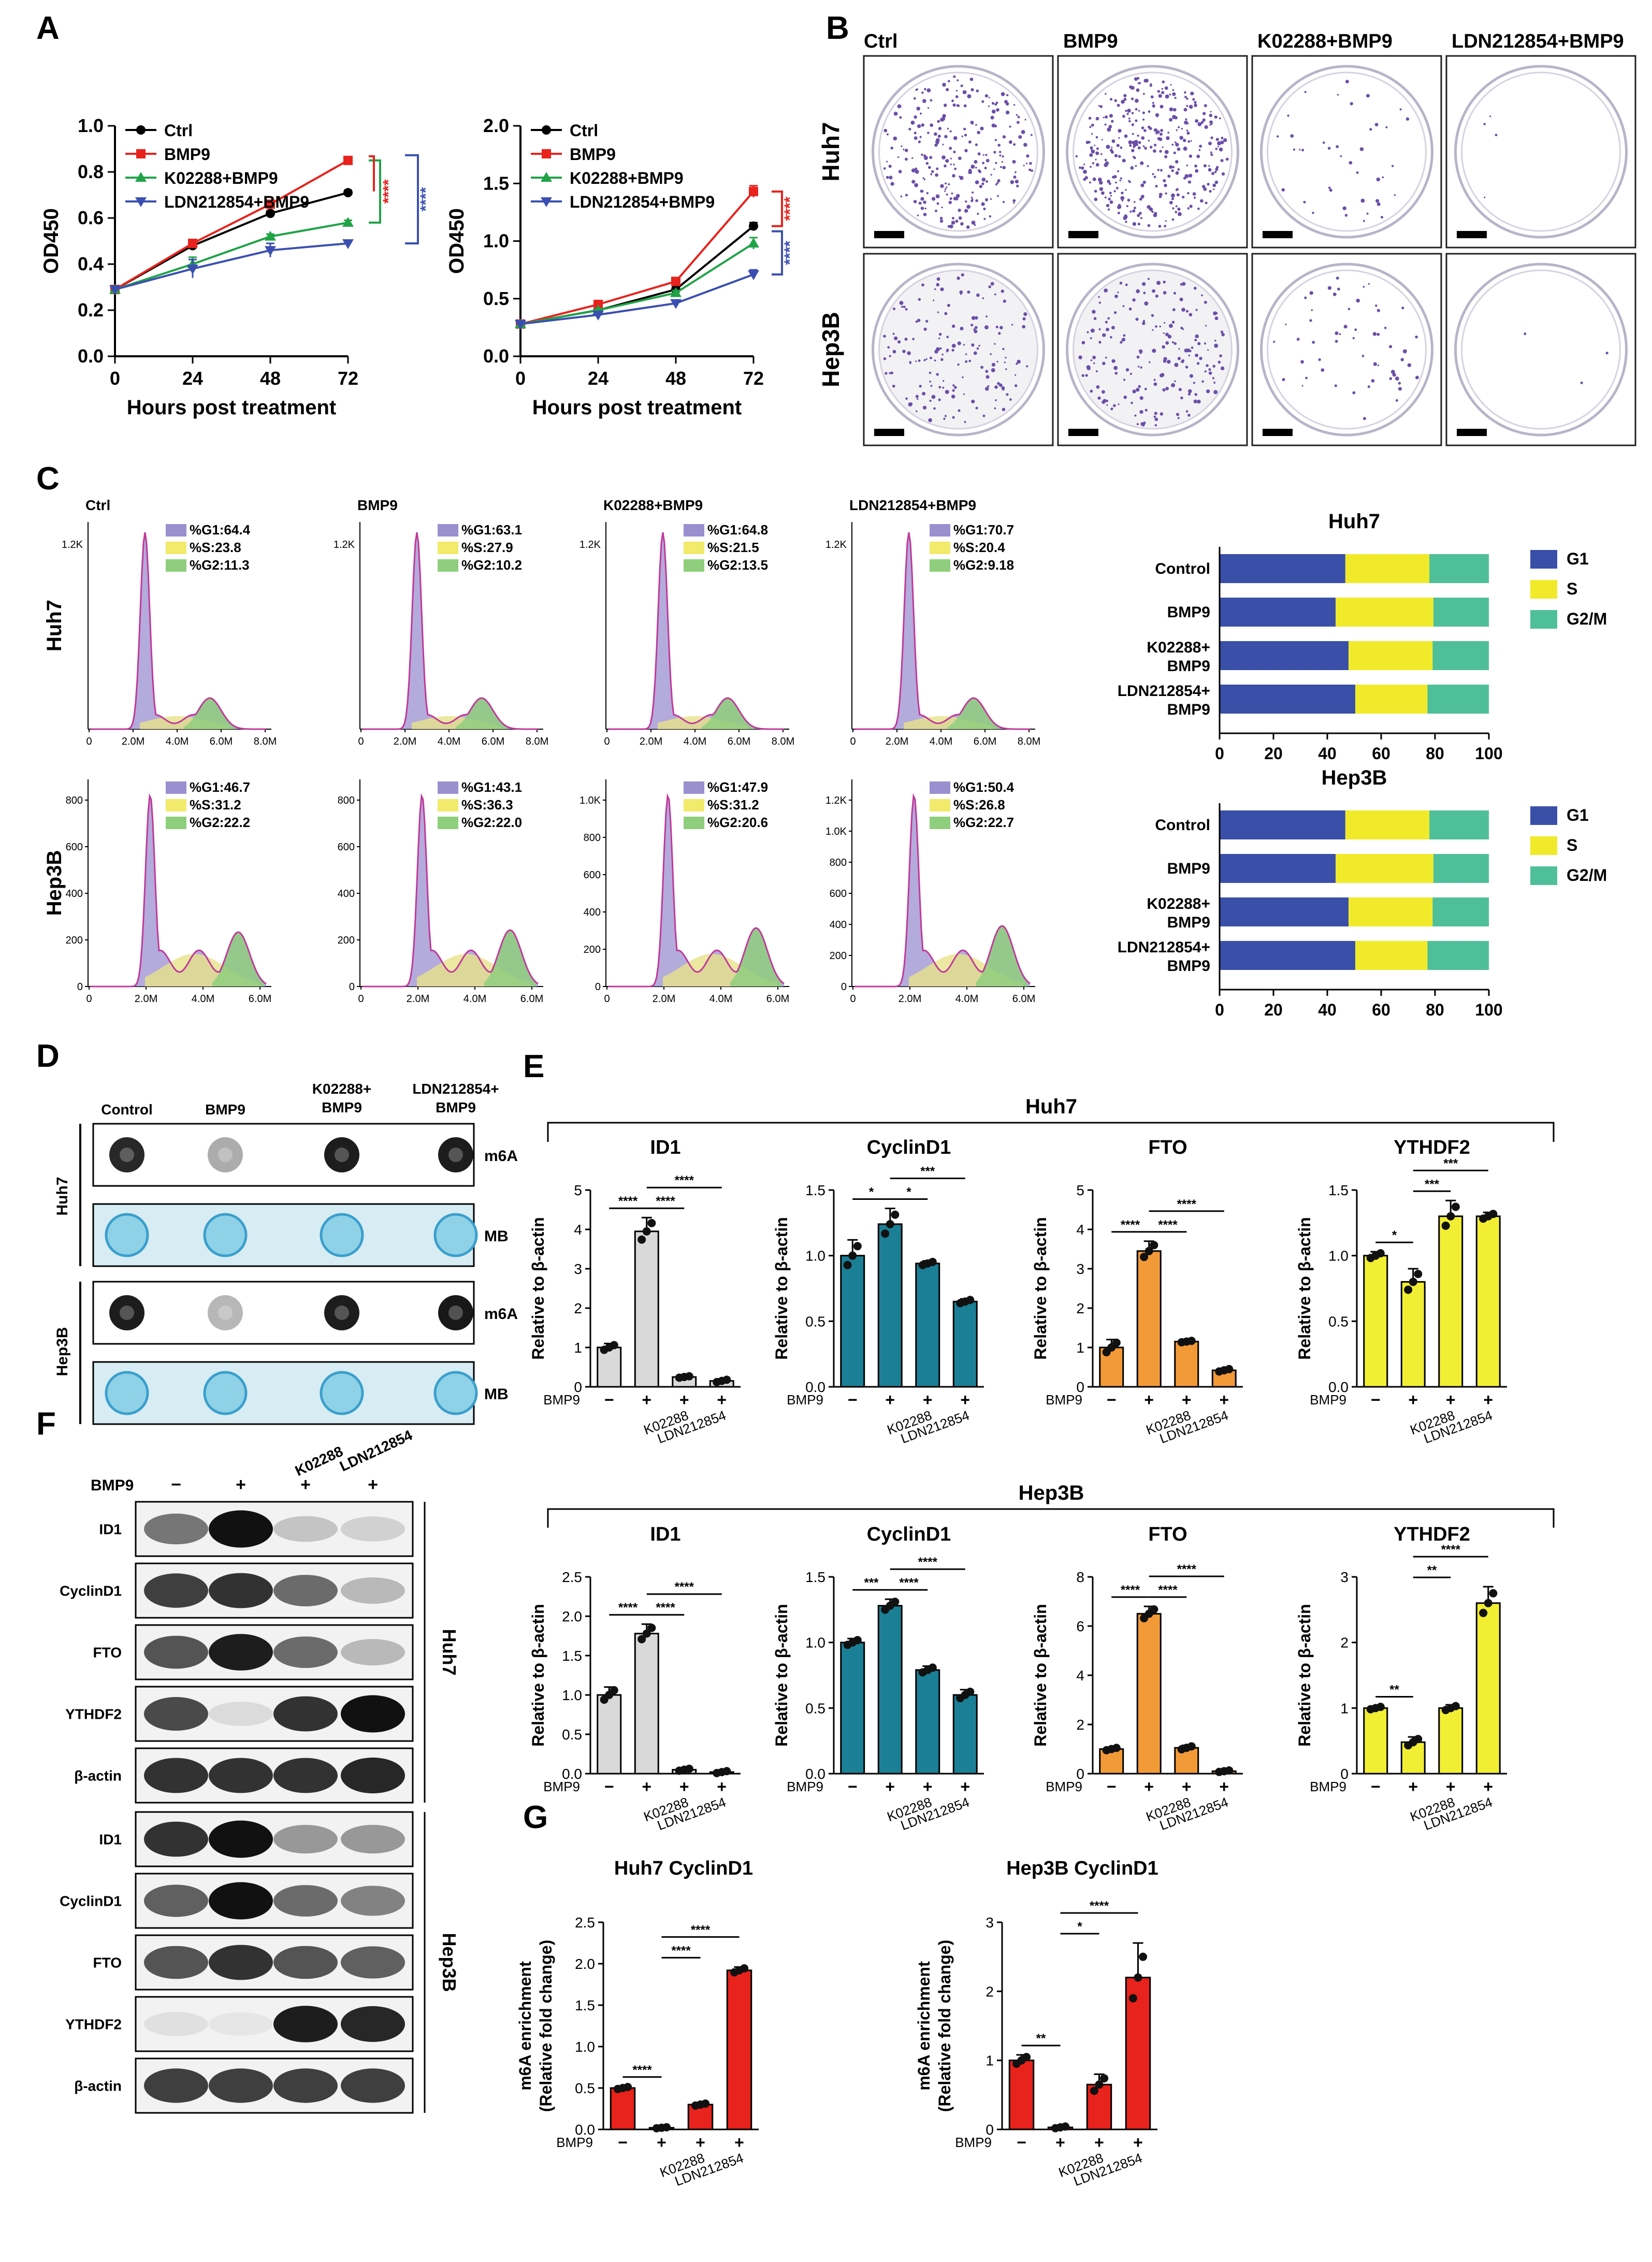  Describe the element at coordinates (346, 894) in the screenshot. I see `histogram-y-tick: 400` at that location.